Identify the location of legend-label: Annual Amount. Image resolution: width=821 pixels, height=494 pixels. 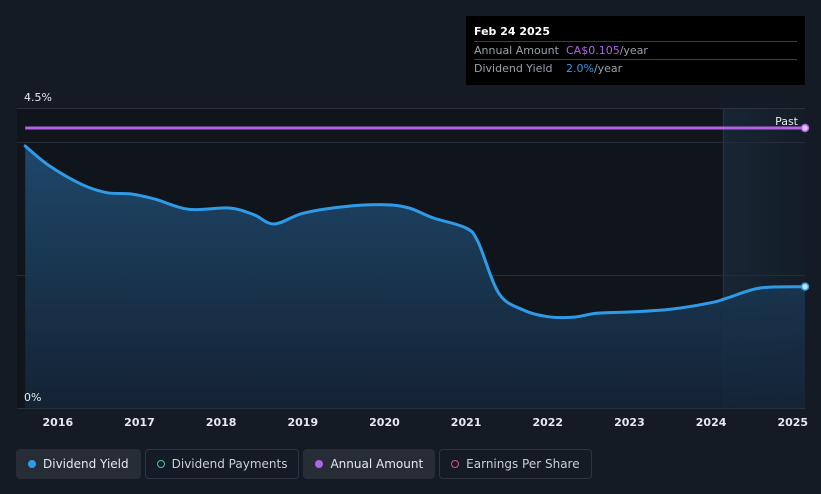
(377, 464).